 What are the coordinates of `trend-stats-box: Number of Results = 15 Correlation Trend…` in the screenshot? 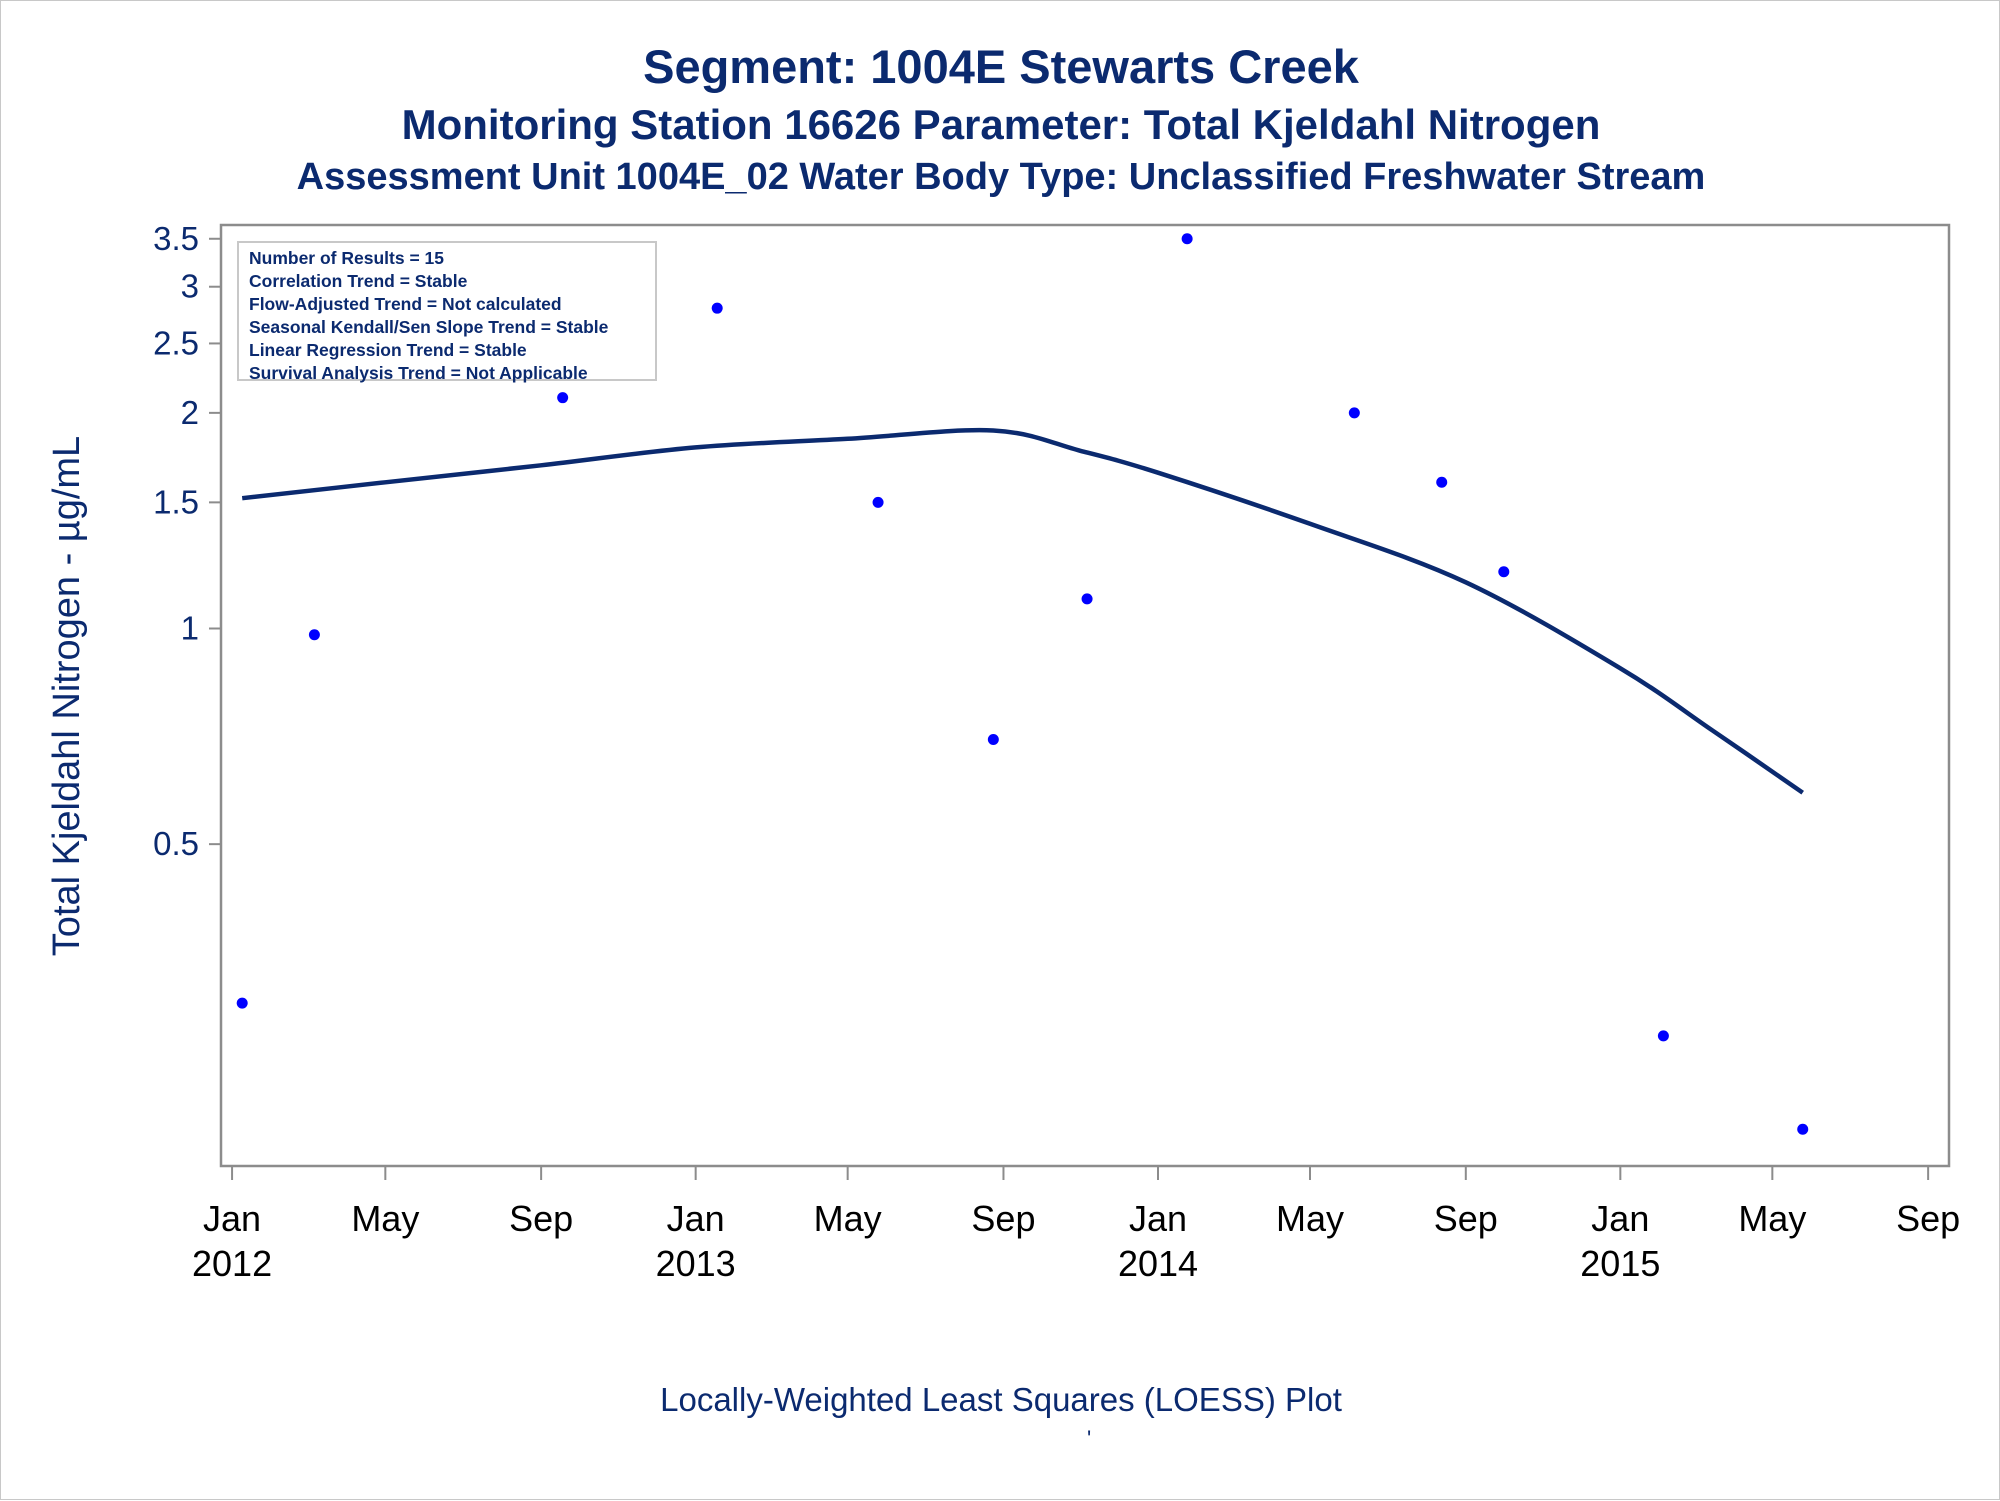 It's located at (447, 312).